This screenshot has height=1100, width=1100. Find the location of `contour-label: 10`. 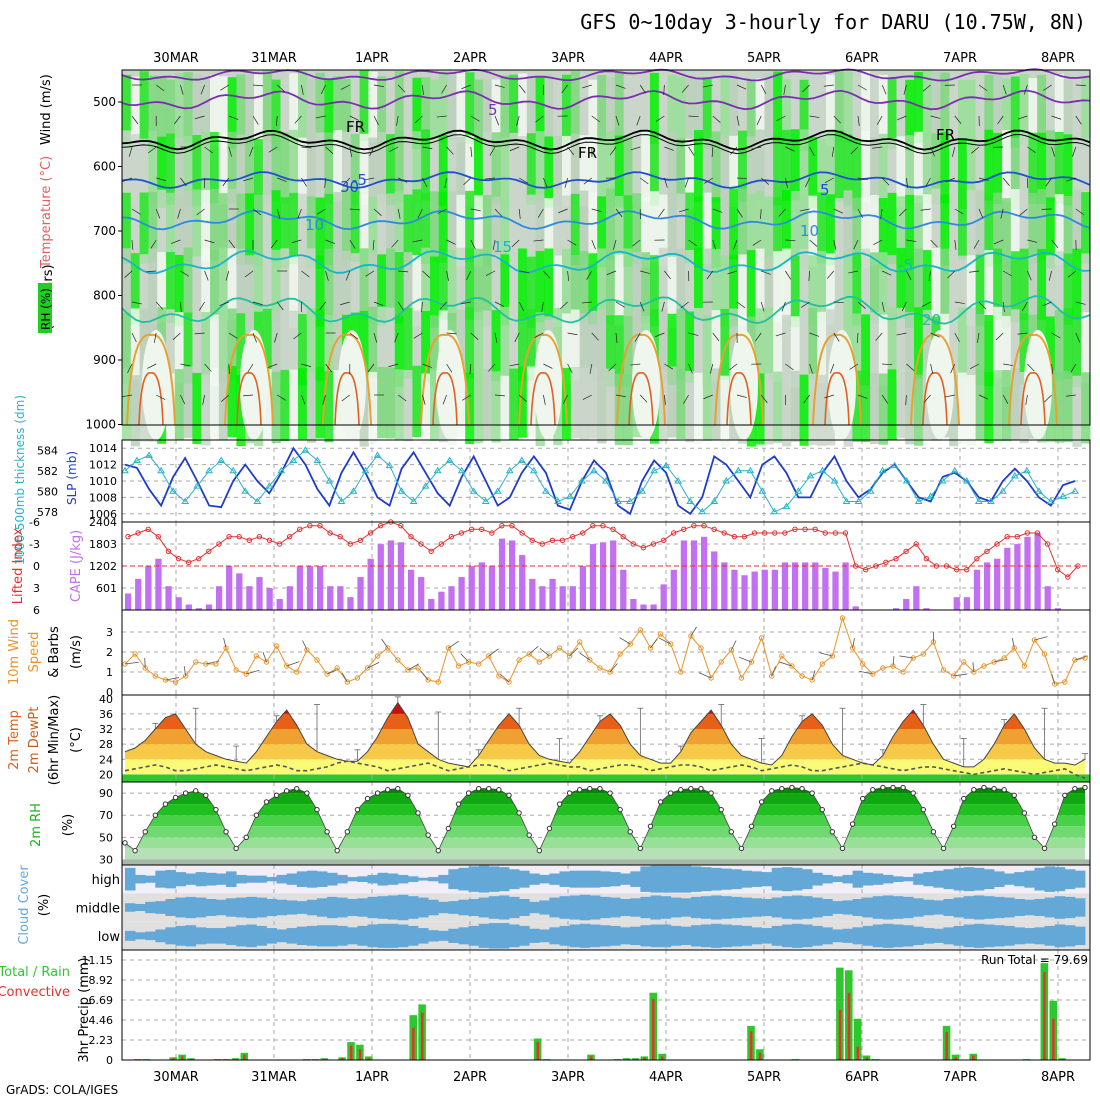

contour-label: 10 is located at coordinates (809, 231).